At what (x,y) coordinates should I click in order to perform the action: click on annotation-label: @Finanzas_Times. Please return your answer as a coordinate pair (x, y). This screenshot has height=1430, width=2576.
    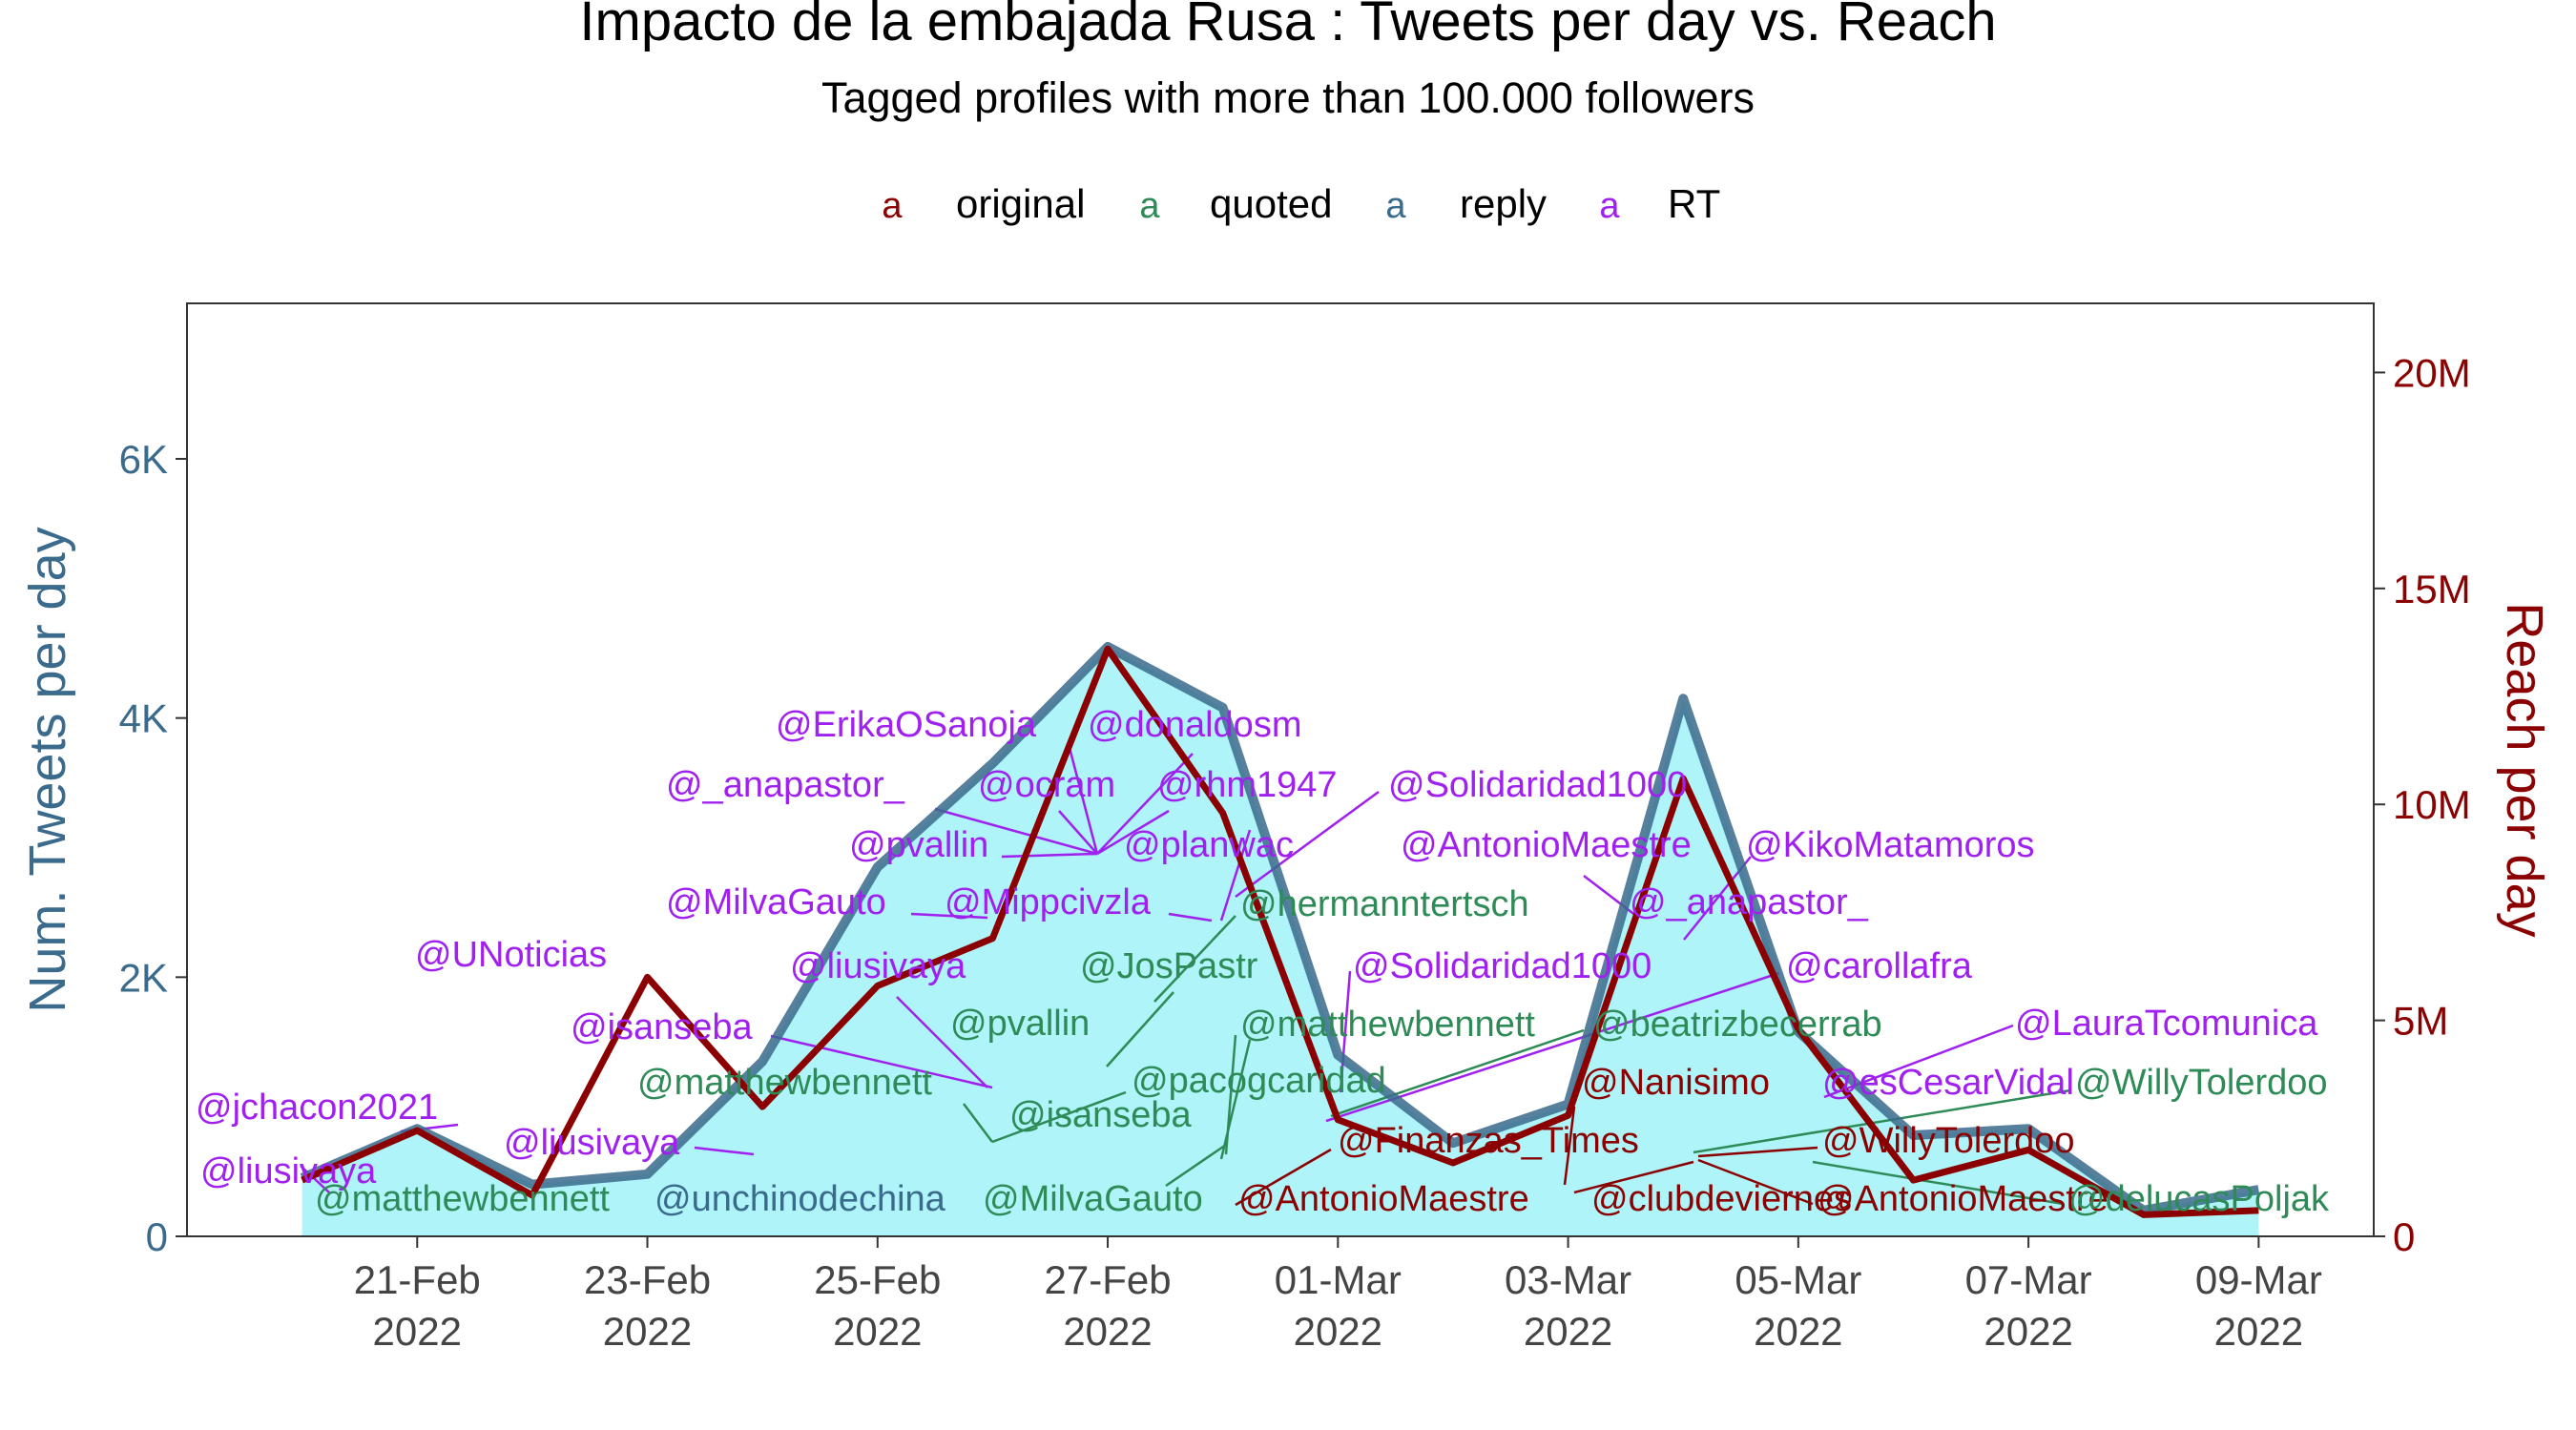
    Looking at the image, I should click on (1488, 1141).